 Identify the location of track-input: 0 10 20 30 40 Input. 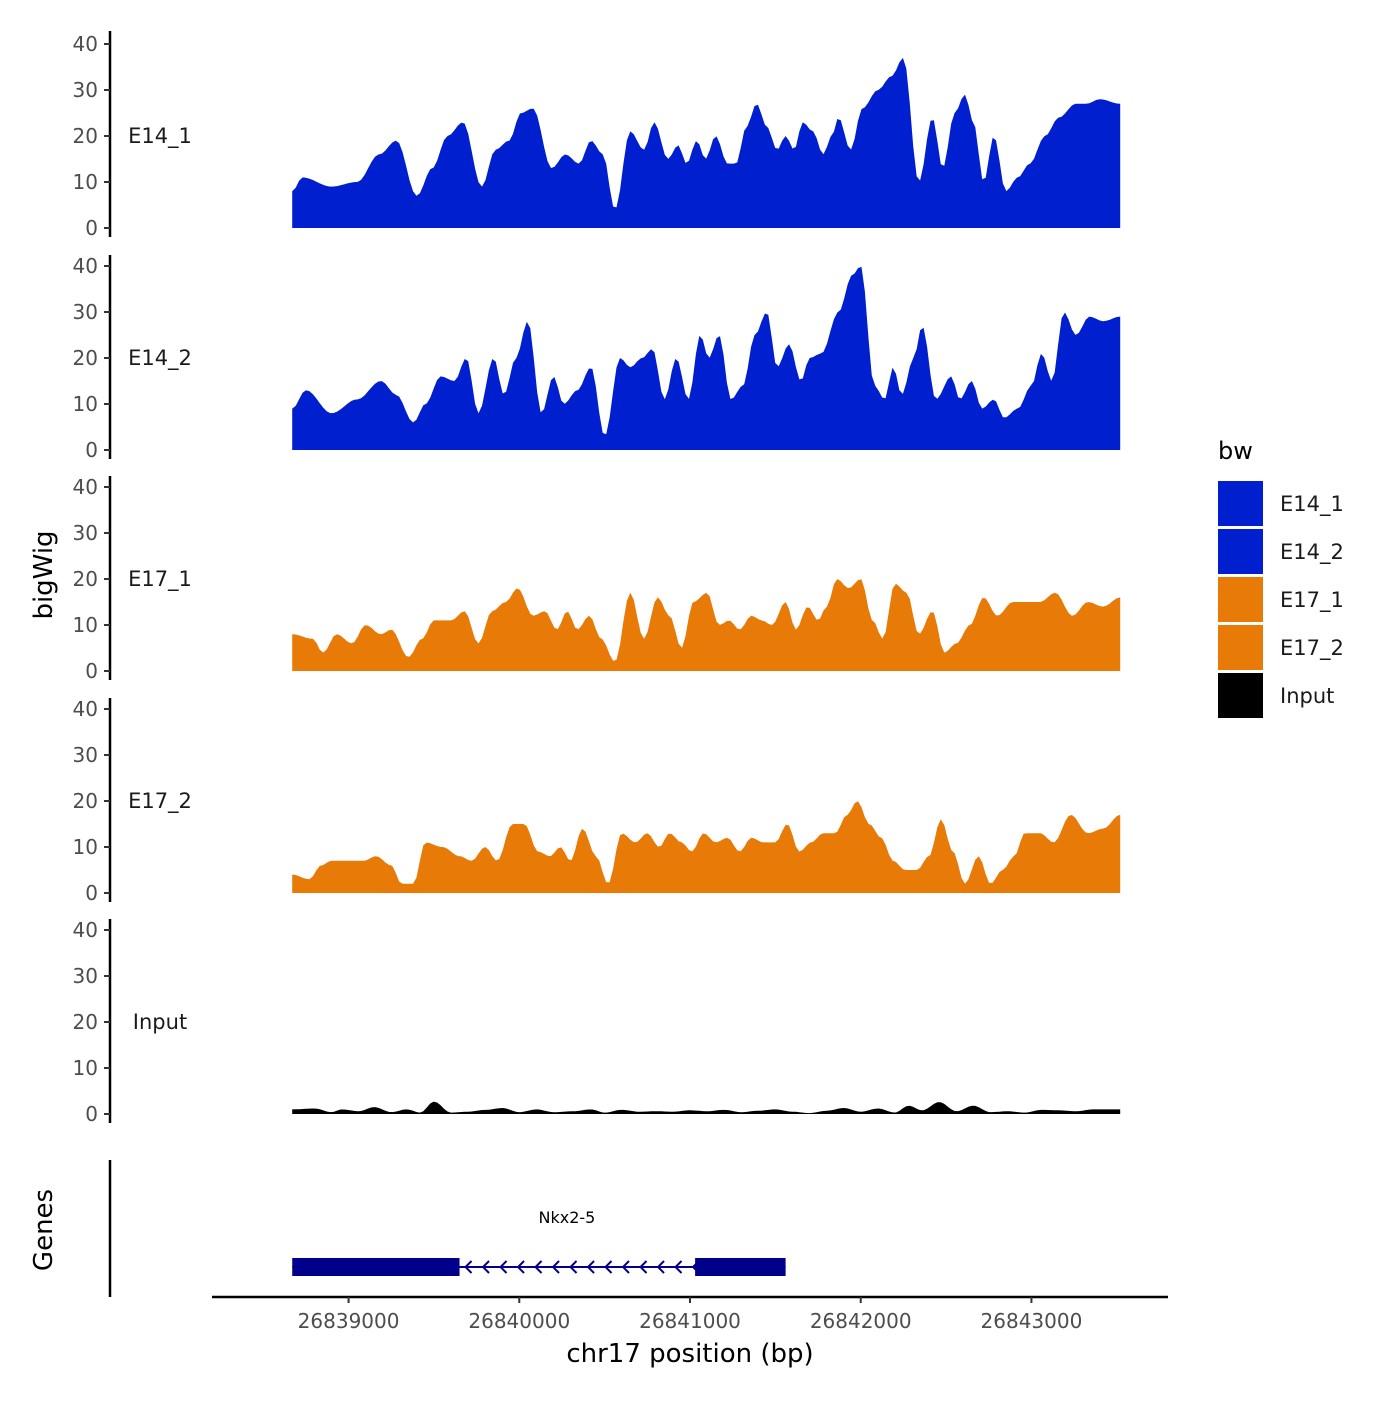
(597, 1022).